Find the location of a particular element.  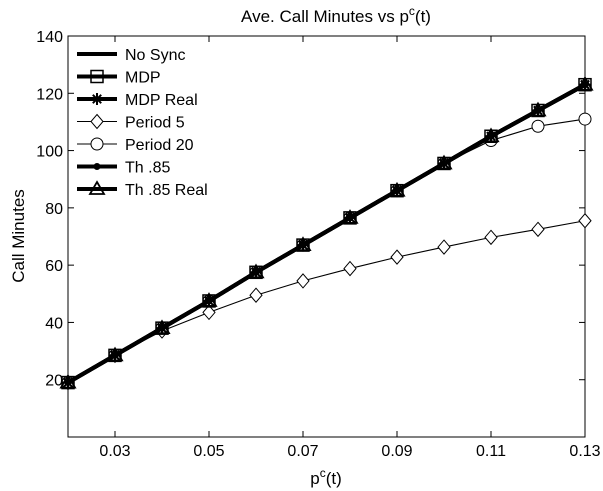

legend-label-2: MDP Real is located at coordinates (161, 100).